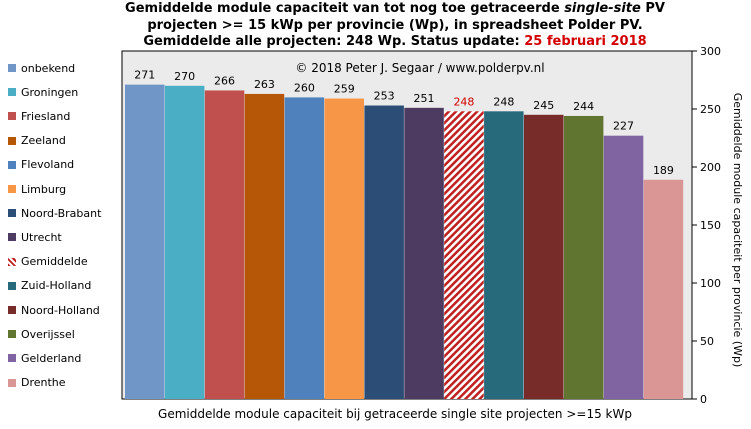 This screenshot has width=751, height=429. I want to click on legend-item-drenthe: Drenthe, so click(37, 383).